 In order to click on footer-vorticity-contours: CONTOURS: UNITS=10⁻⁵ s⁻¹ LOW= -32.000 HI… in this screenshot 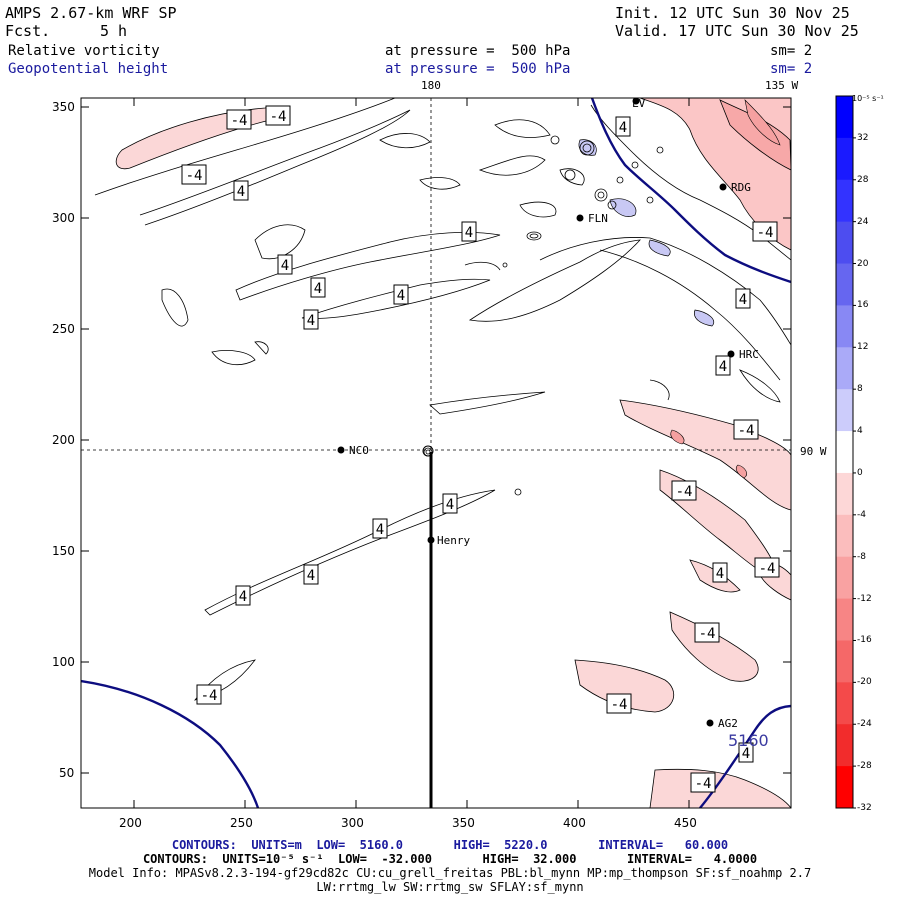, I will do `click(450, 859)`.